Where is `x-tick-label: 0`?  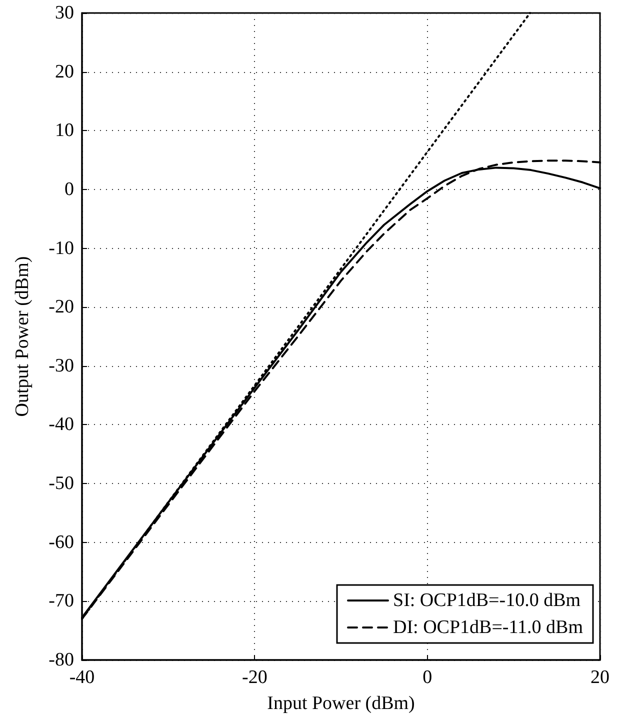
x-tick-label: 0 is located at coordinates (427, 677).